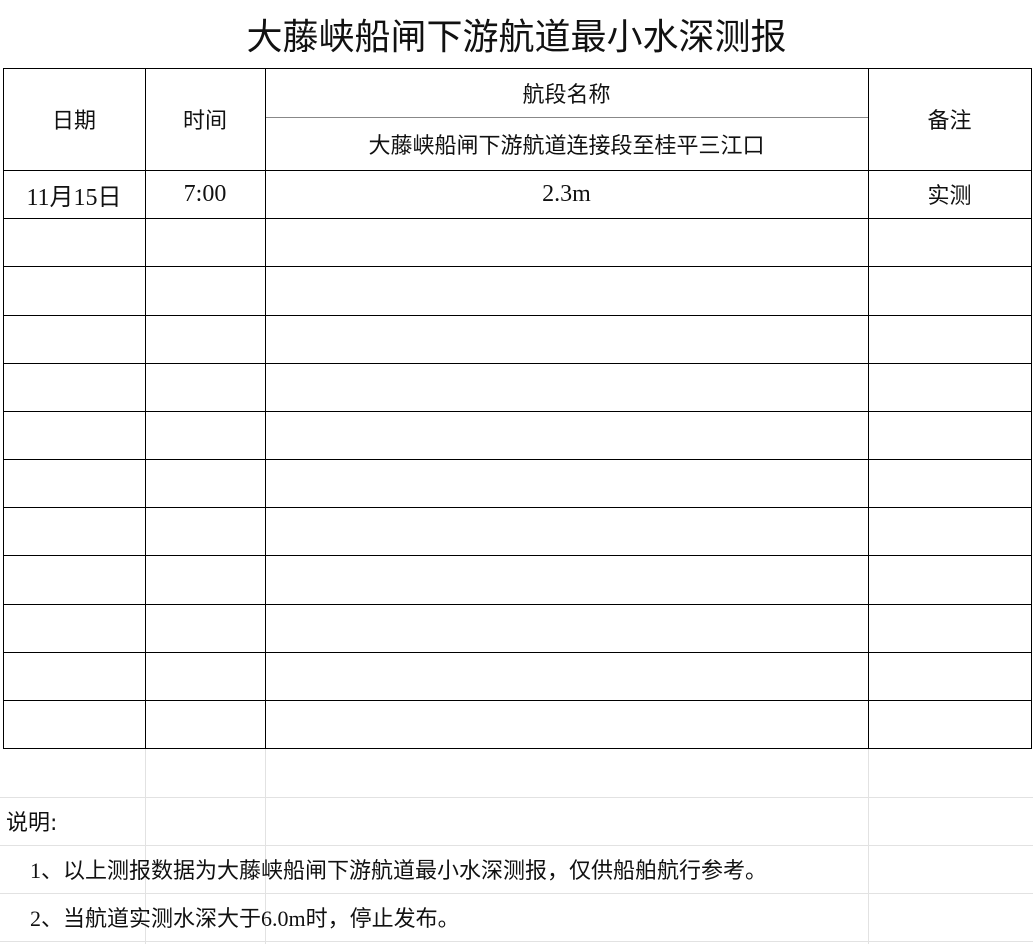  Describe the element at coordinates (204, 121) in the screenshot. I see `header-time: 时间` at that location.